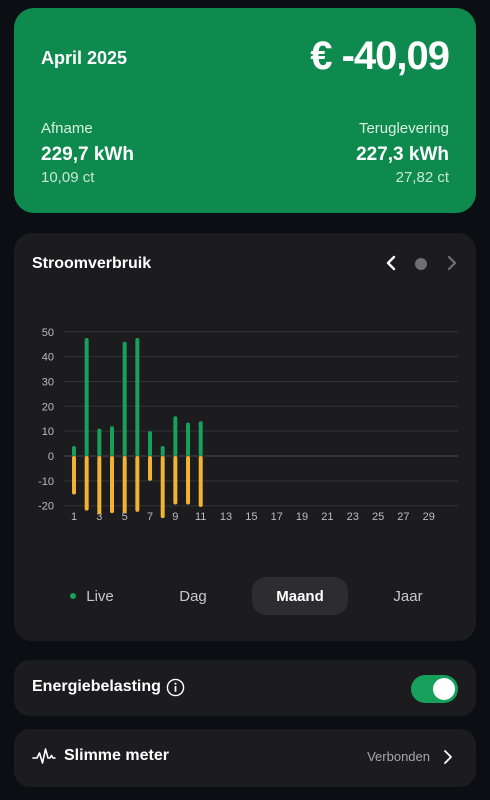 This screenshot has height=800, width=490. Describe the element at coordinates (73, 596) in the screenshot. I see `live-dot-icon` at that location.